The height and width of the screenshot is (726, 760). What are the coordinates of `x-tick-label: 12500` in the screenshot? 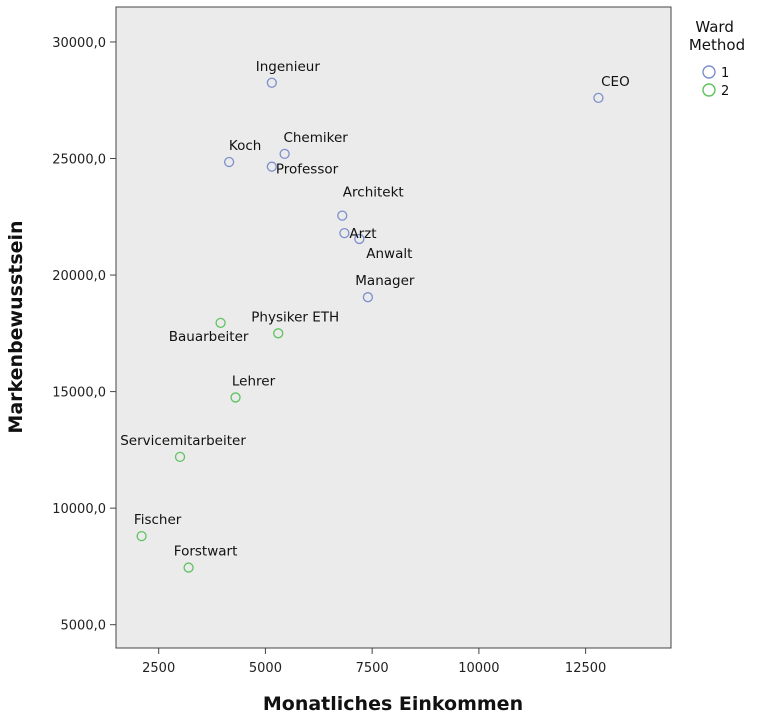 It's located at (585, 668).